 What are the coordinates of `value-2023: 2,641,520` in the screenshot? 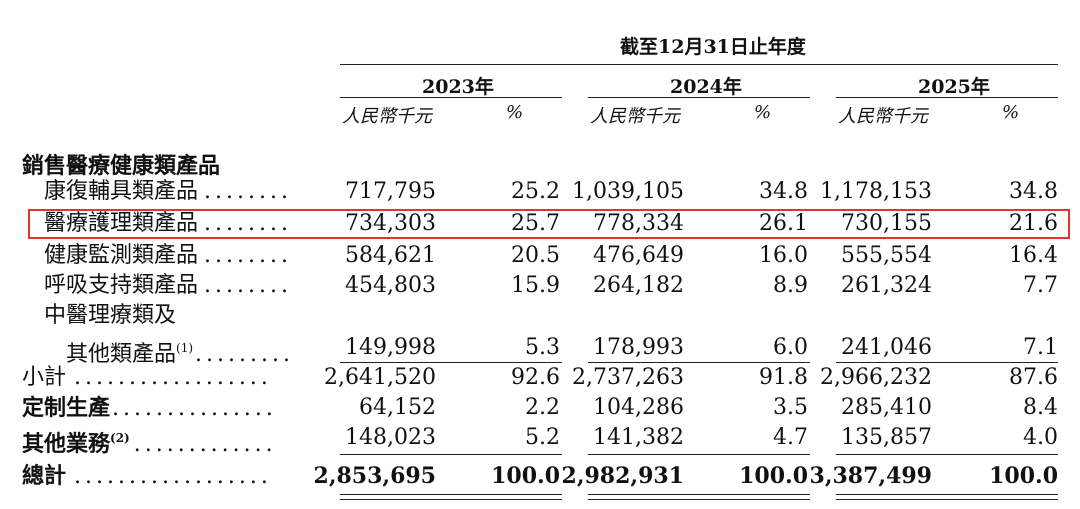 It's located at (380, 377).